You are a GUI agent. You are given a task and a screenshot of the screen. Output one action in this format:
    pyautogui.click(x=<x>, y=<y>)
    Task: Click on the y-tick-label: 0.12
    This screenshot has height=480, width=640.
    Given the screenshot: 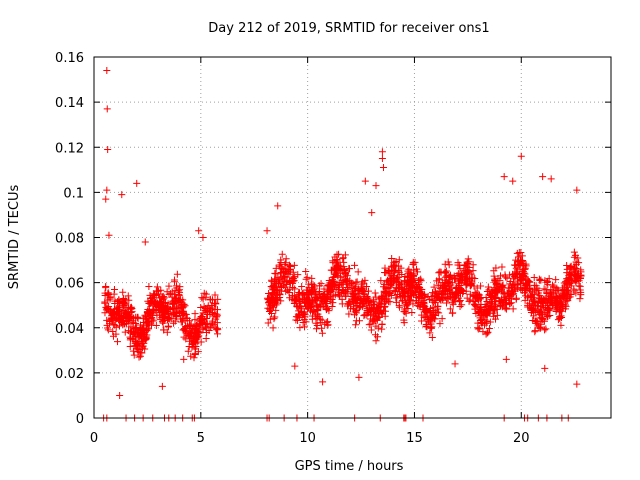 What is the action you would take?
    pyautogui.click(x=69, y=148)
    